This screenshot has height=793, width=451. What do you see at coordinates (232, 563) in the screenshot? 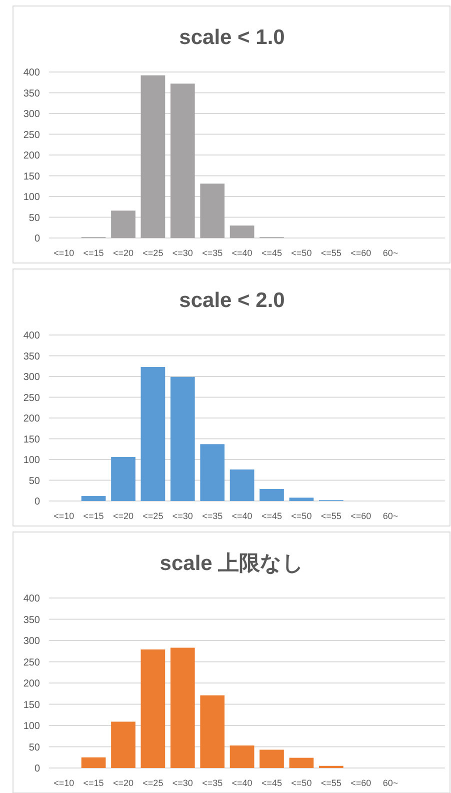
I see `chart-title: scale 上限なし` at bounding box center [232, 563].